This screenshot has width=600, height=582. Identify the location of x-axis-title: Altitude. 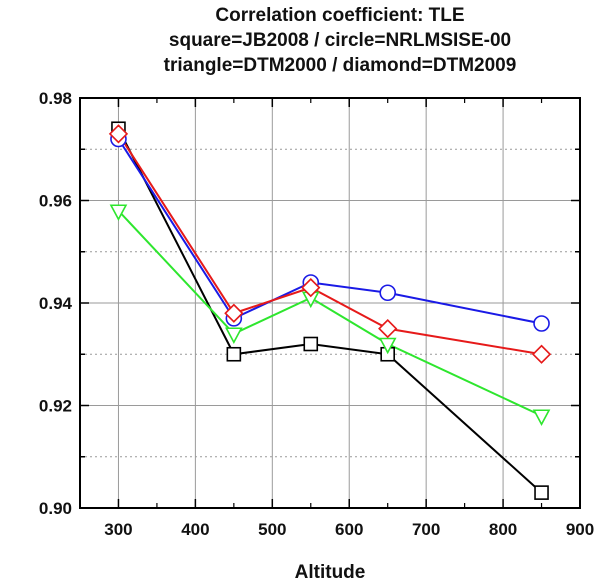
(330, 572).